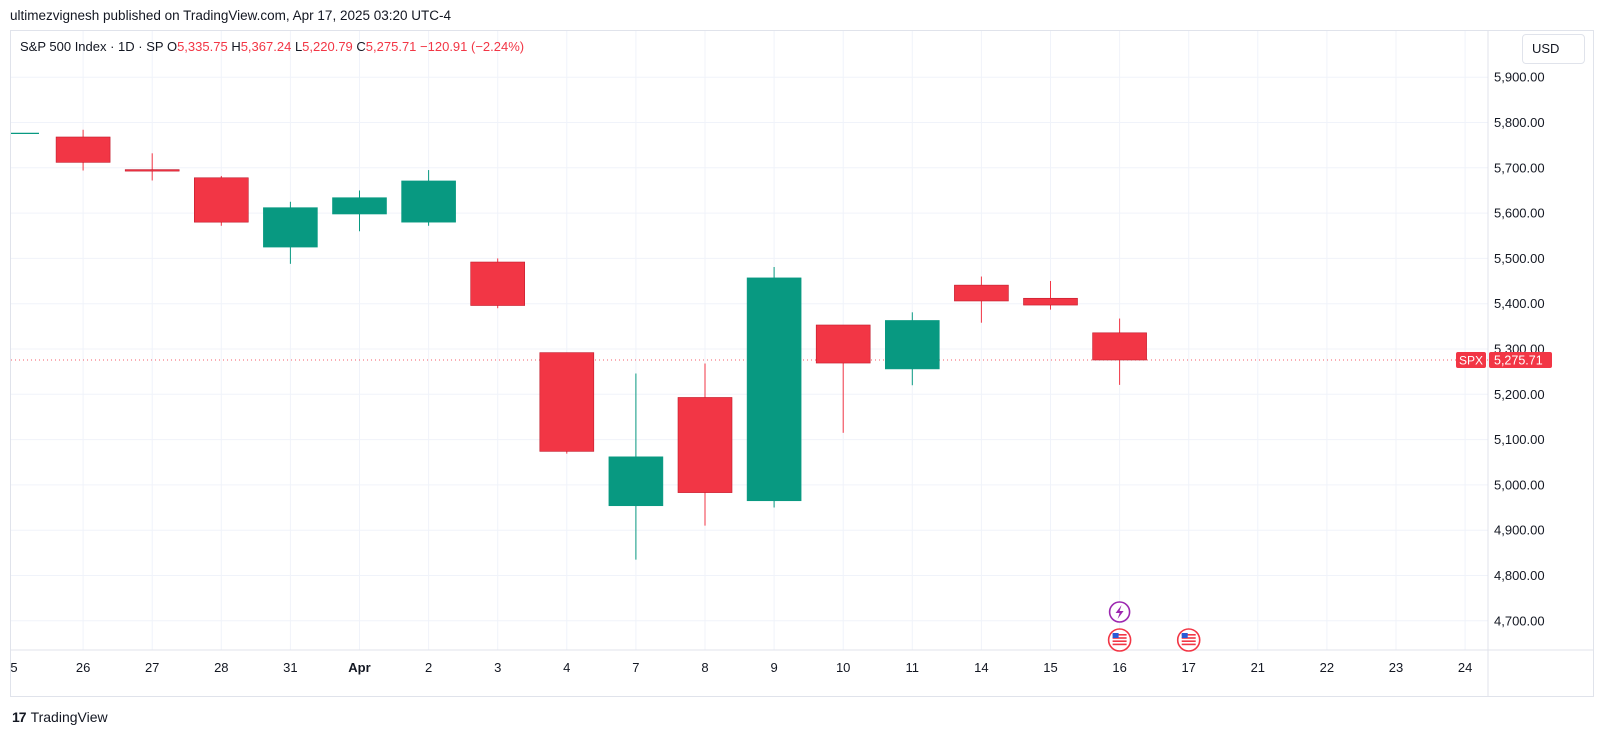  I want to click on x-tick-label: 4, so click(566, 667).